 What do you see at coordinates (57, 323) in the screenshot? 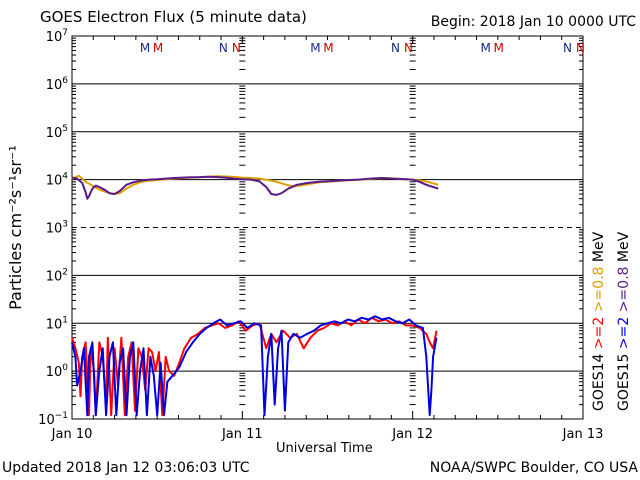
I see `y-tick-label: 10¹` at bounding box center [57, 323].